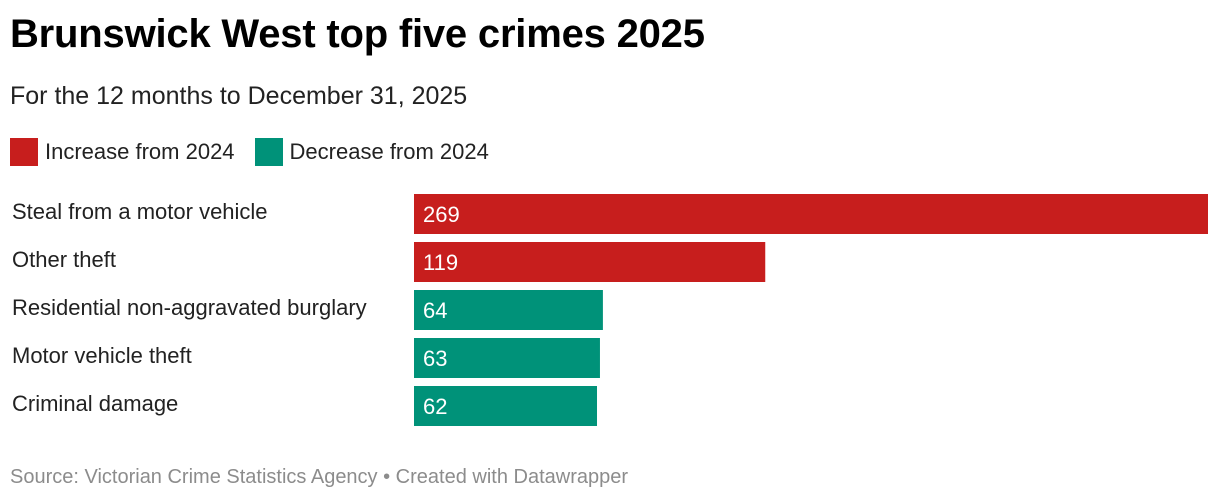  Describe the element at coordinates (435, 406) in the screenshot. I see `bar-value-label: 62` at that location.